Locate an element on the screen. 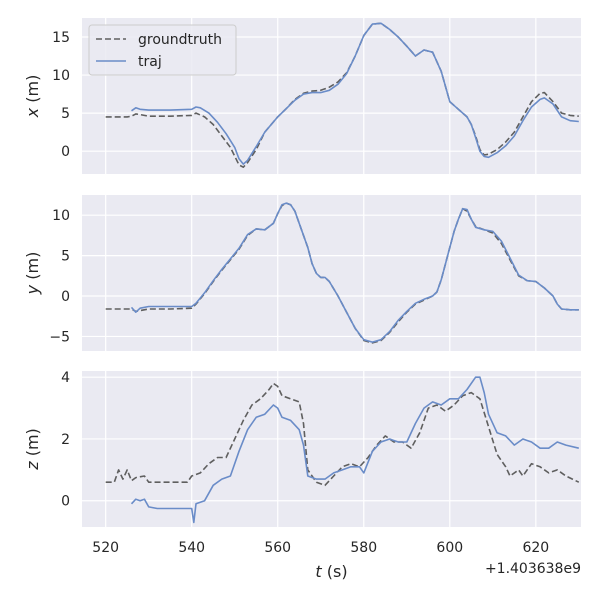 Image resolution: width=600 pixels, height=600 pixels. series-line-groundtruth is located at coordinates (342, 434).